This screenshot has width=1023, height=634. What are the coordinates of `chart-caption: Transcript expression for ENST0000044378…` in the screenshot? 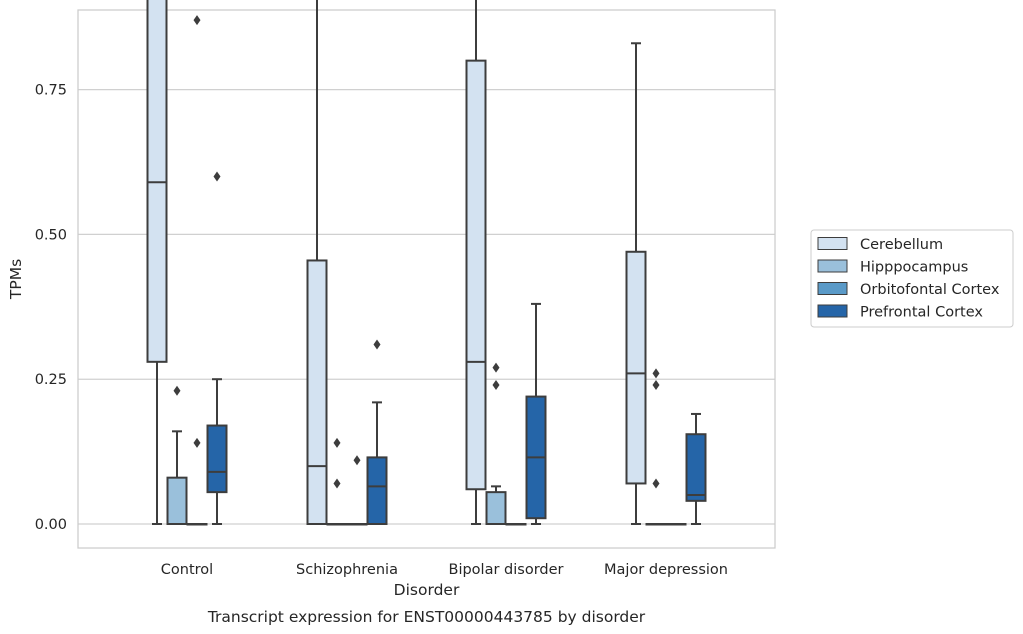 It's located at (426, 617).